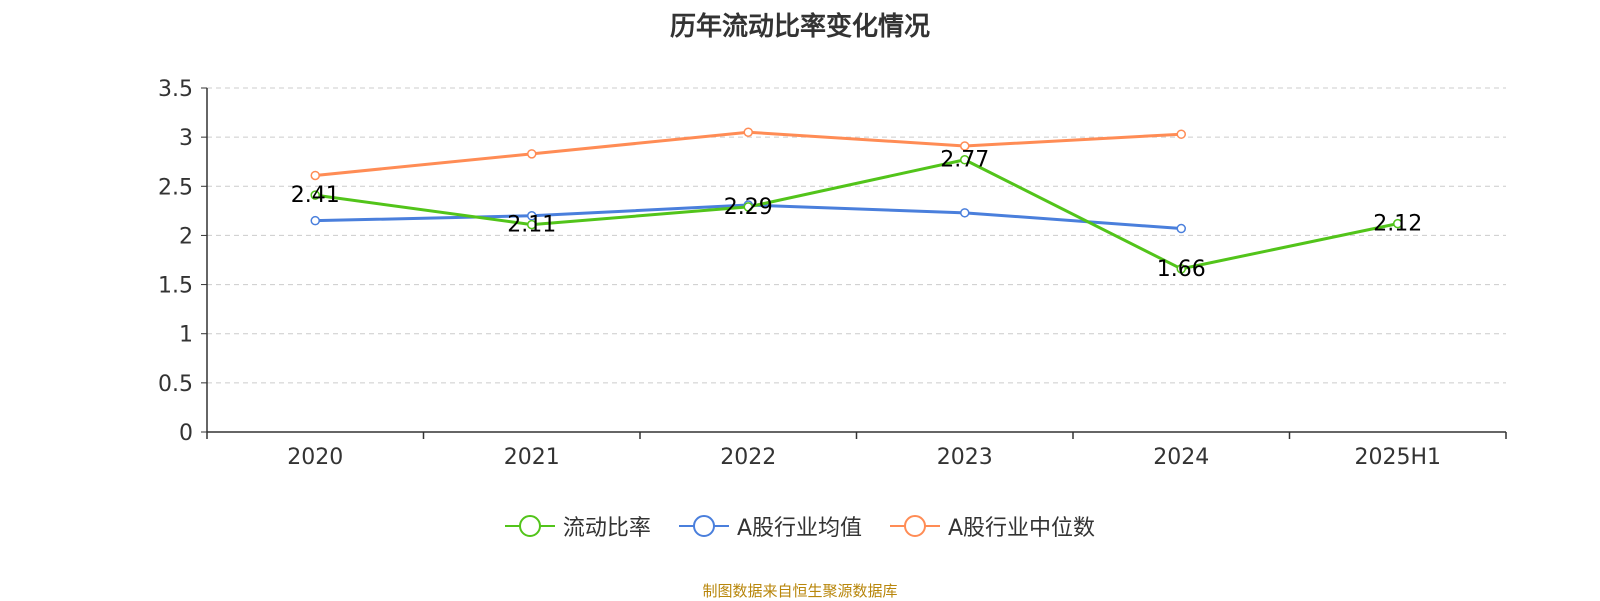  I want to click on data-label: 1.66, so click(1181, 269).